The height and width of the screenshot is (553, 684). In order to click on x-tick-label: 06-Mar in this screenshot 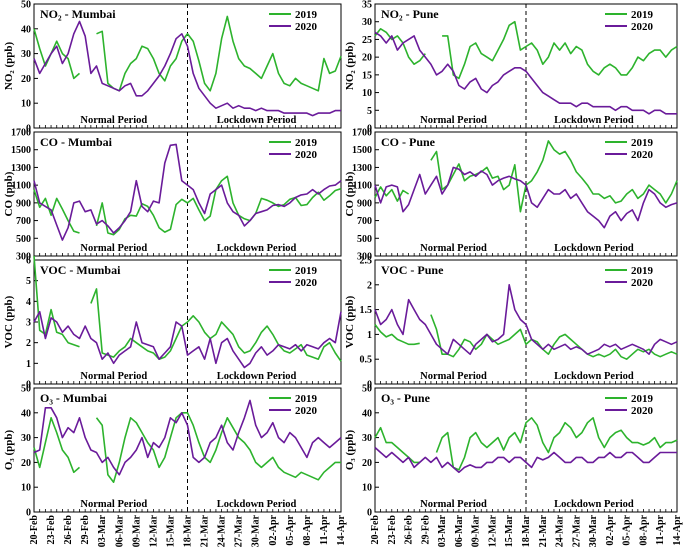, I will do `click(459, 530)`.